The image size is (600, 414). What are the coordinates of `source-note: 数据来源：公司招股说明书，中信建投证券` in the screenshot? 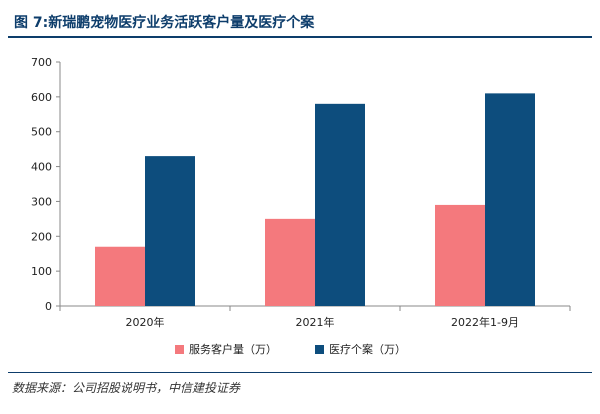 It's located at (126, 388).